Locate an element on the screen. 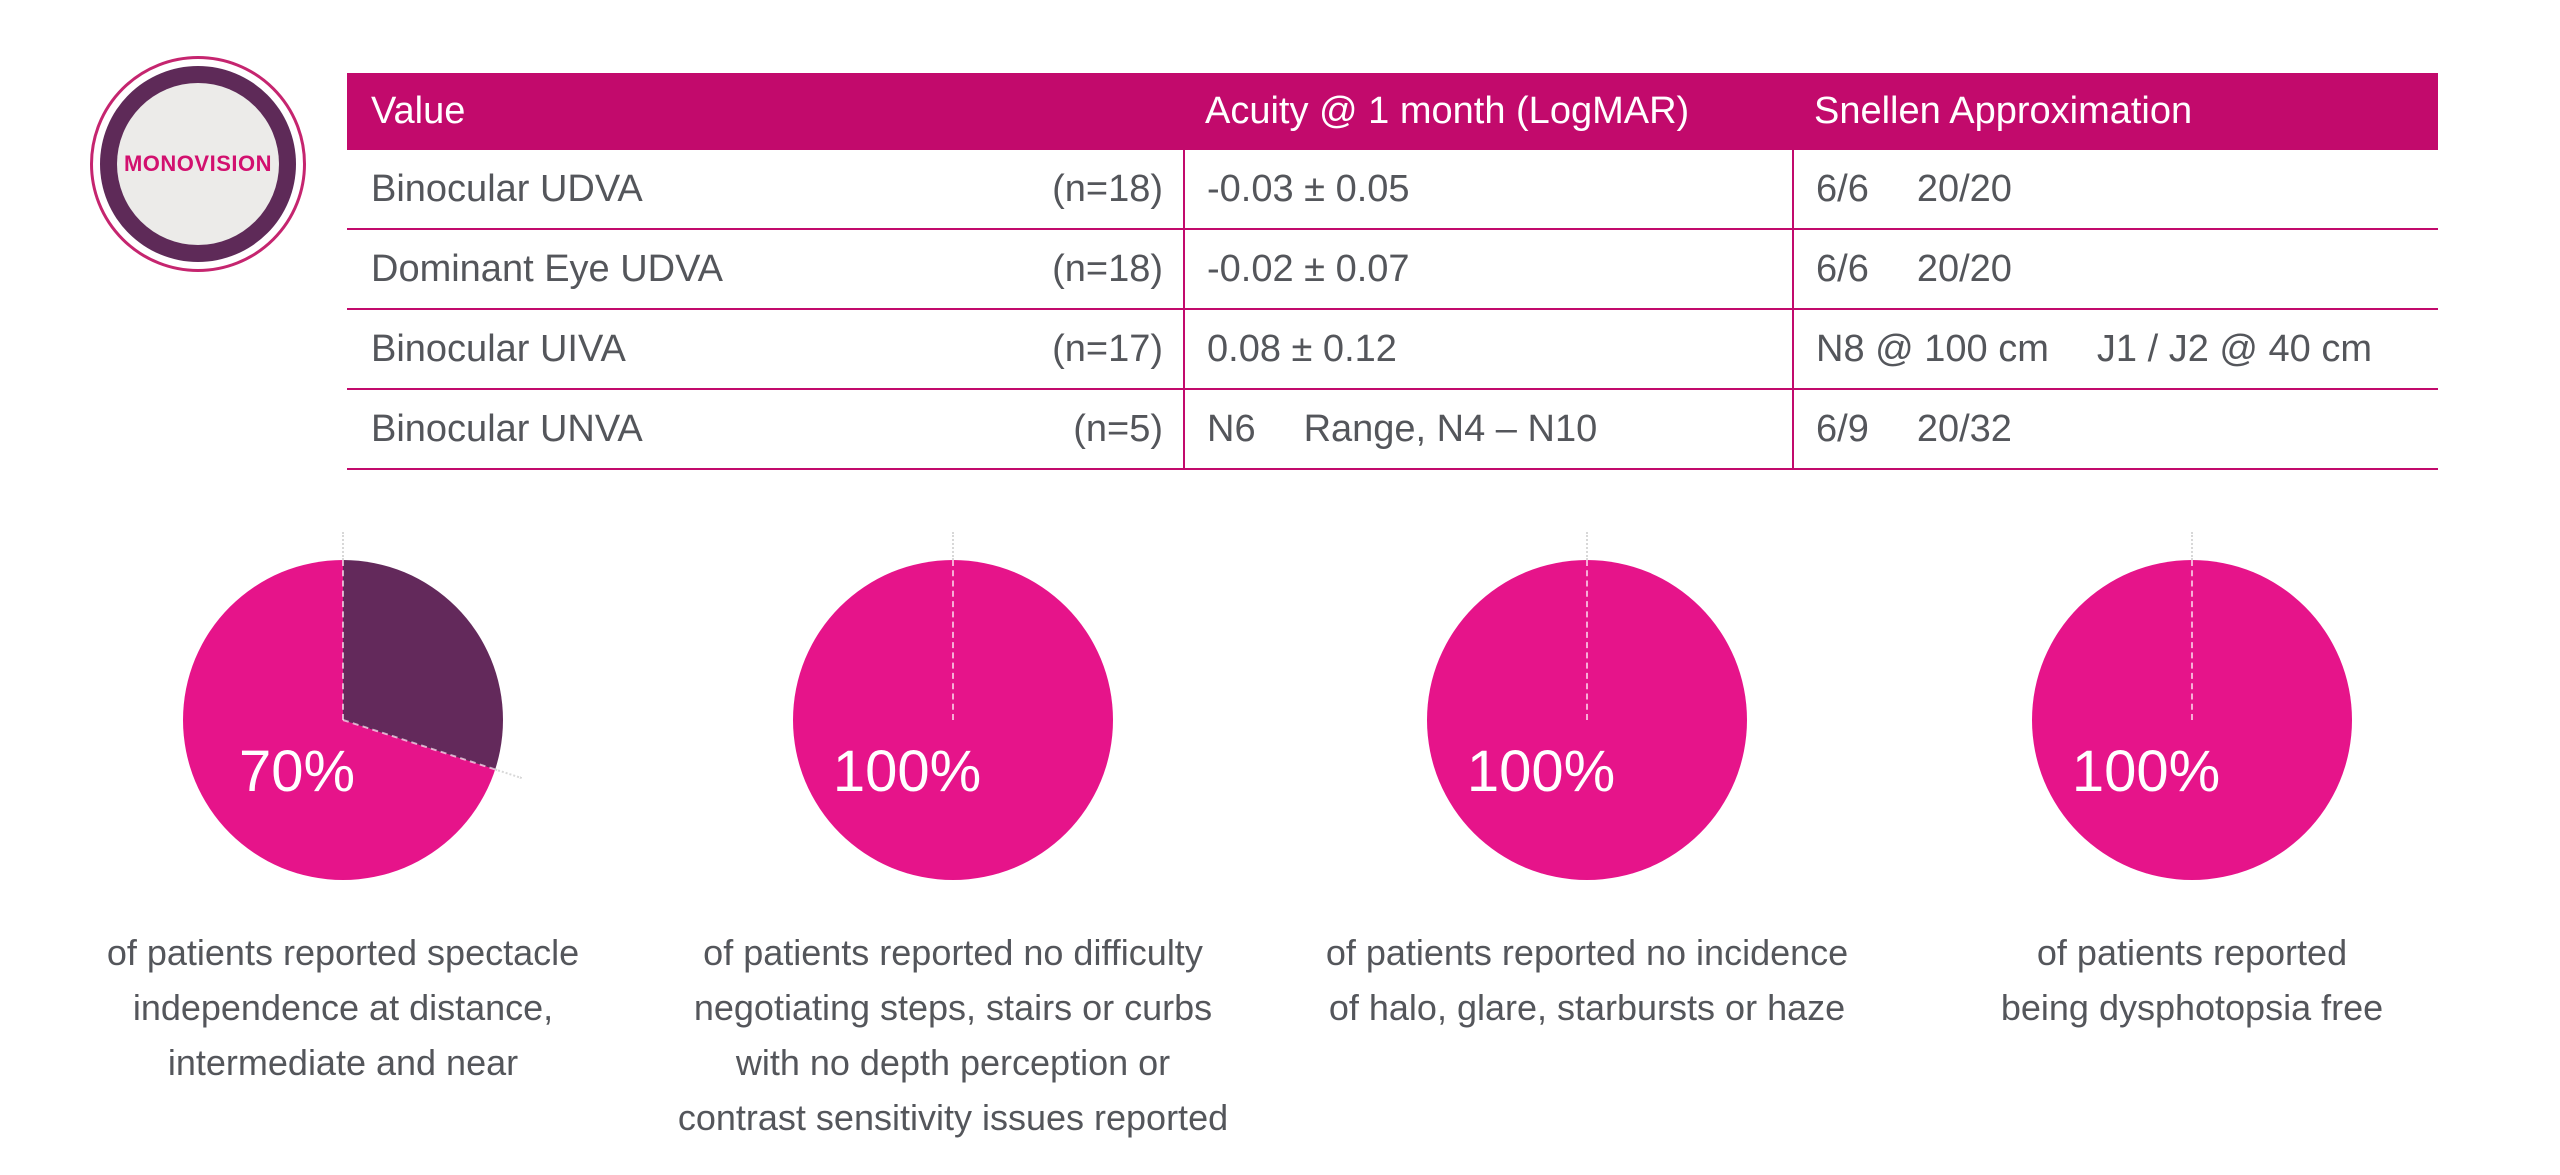  pie-caption-line: being dysphotopsia free is located at coordinates (2192, 1007).